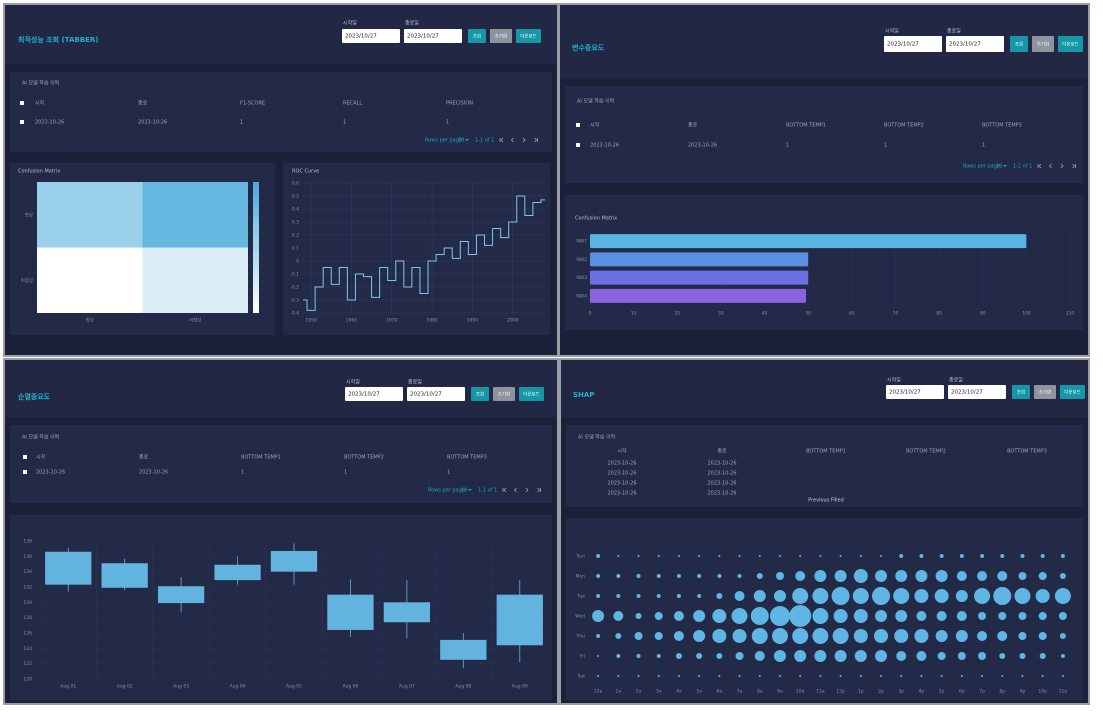 The image size is (1103, 718). Describe the element at coordinates (896, 314) in the screenshot. I see `x-tick-label: 70` at that location.